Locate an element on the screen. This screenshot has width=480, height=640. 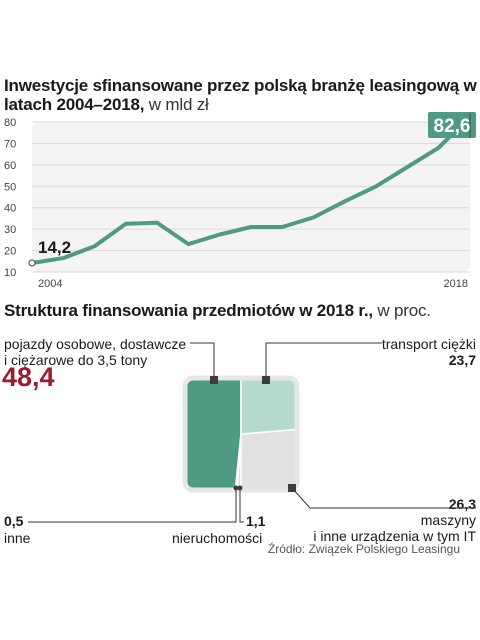
end-value-label: 82,6 is located at coordinates (452, 126).